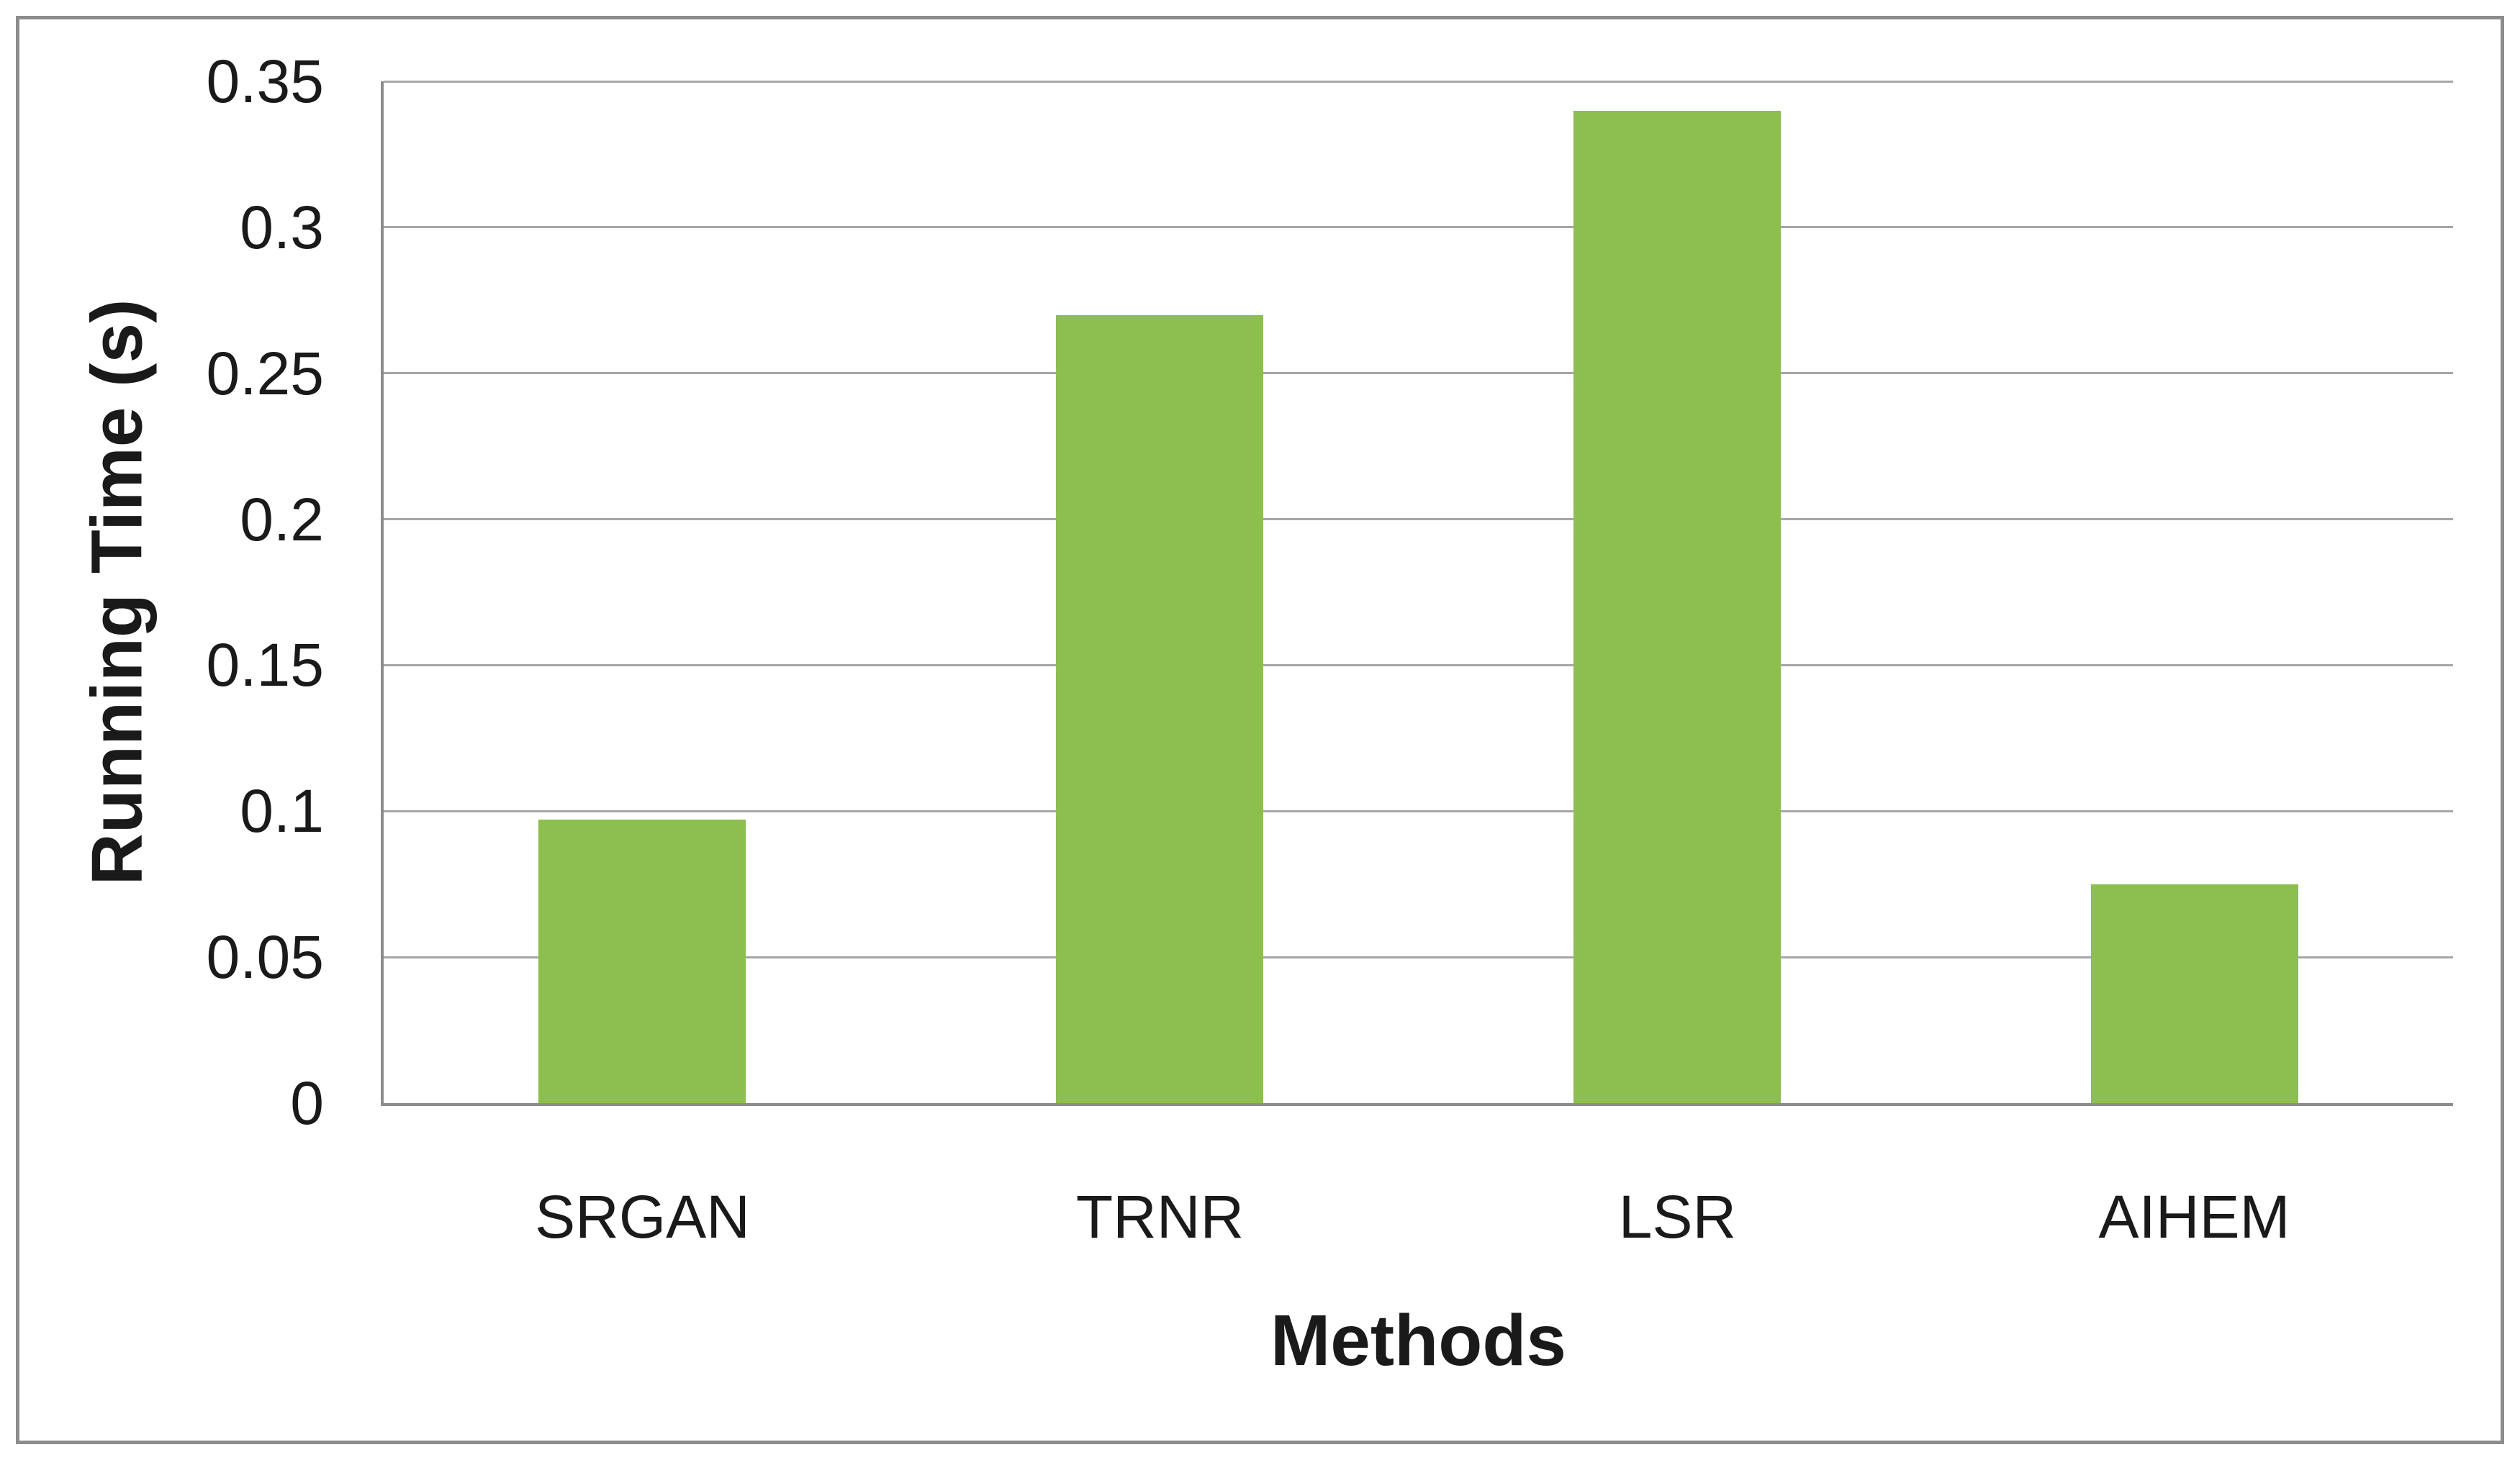  I want to click on y-tick-label-0.35: 0.35, so click(265, 81).